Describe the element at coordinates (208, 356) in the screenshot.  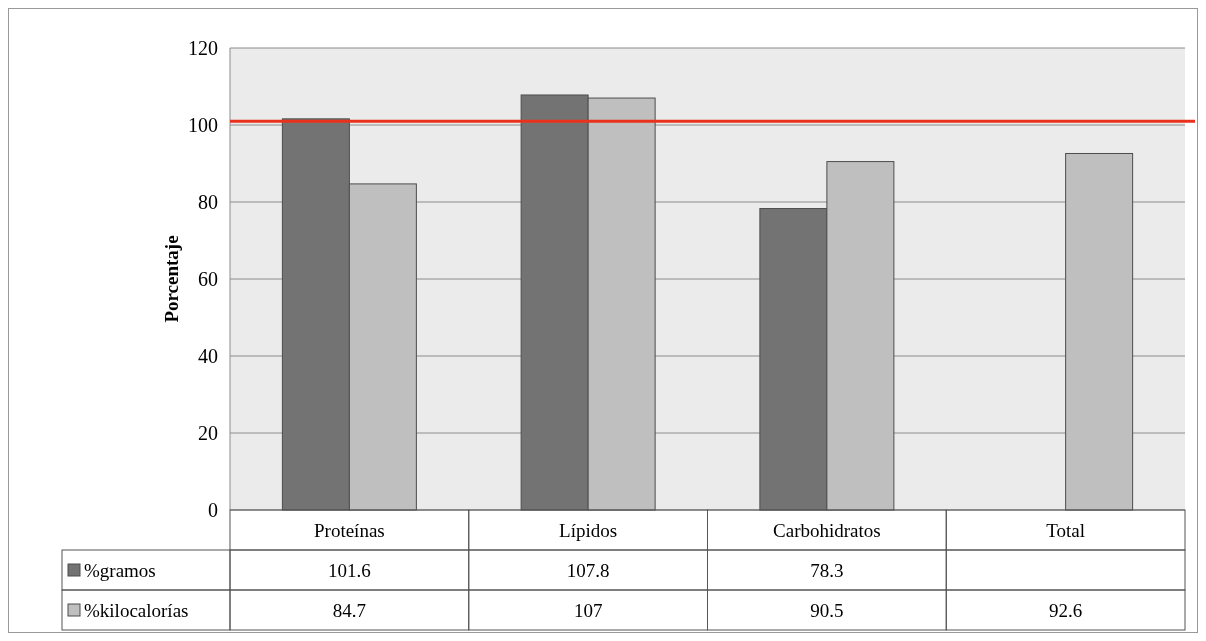
I see `y-tick-label: 40` at that location.